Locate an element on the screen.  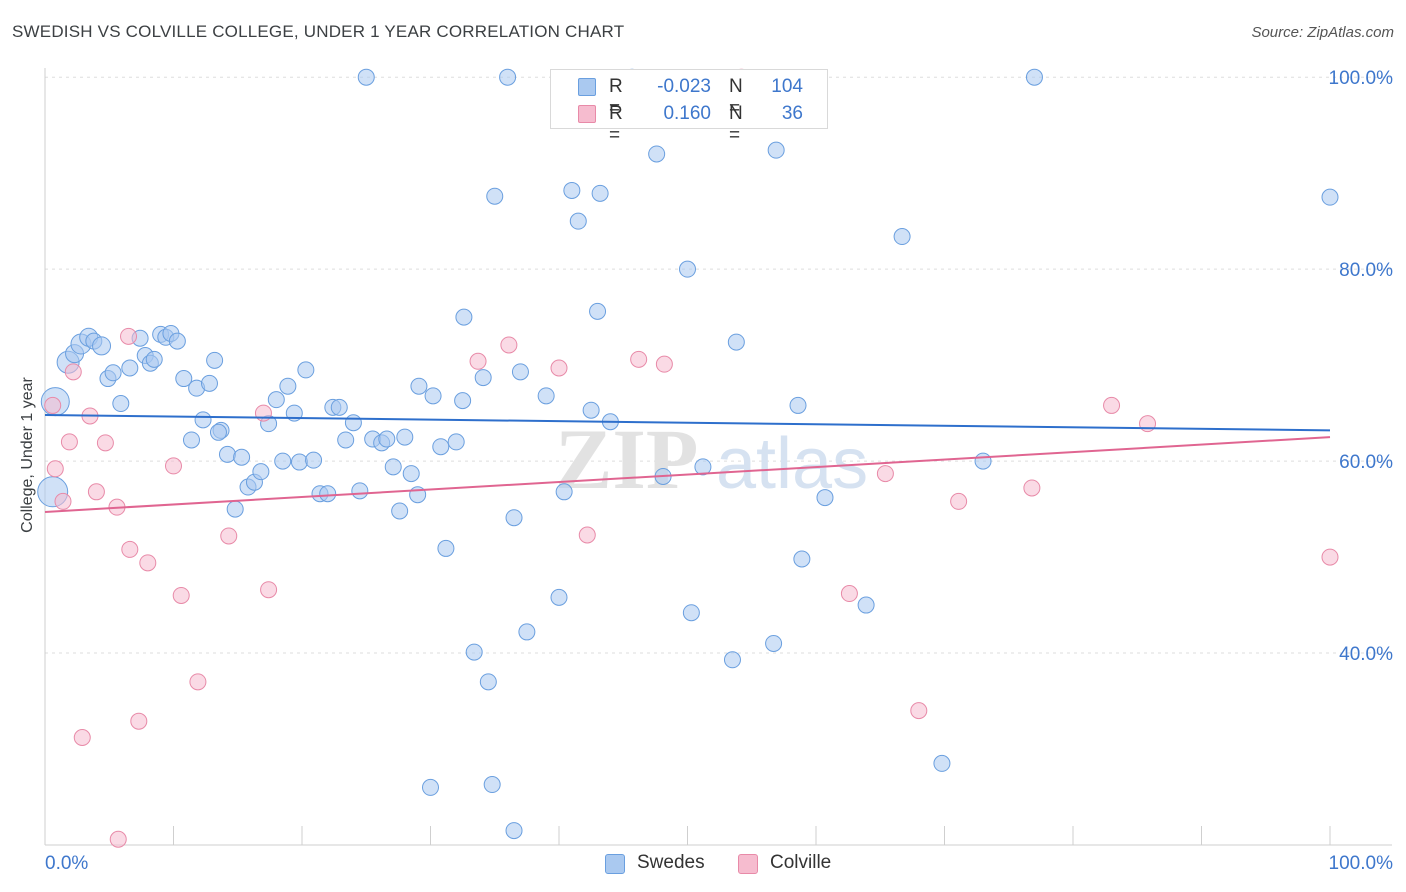
x-tick-label: 100.0% is located at coordinates (1361, 863).